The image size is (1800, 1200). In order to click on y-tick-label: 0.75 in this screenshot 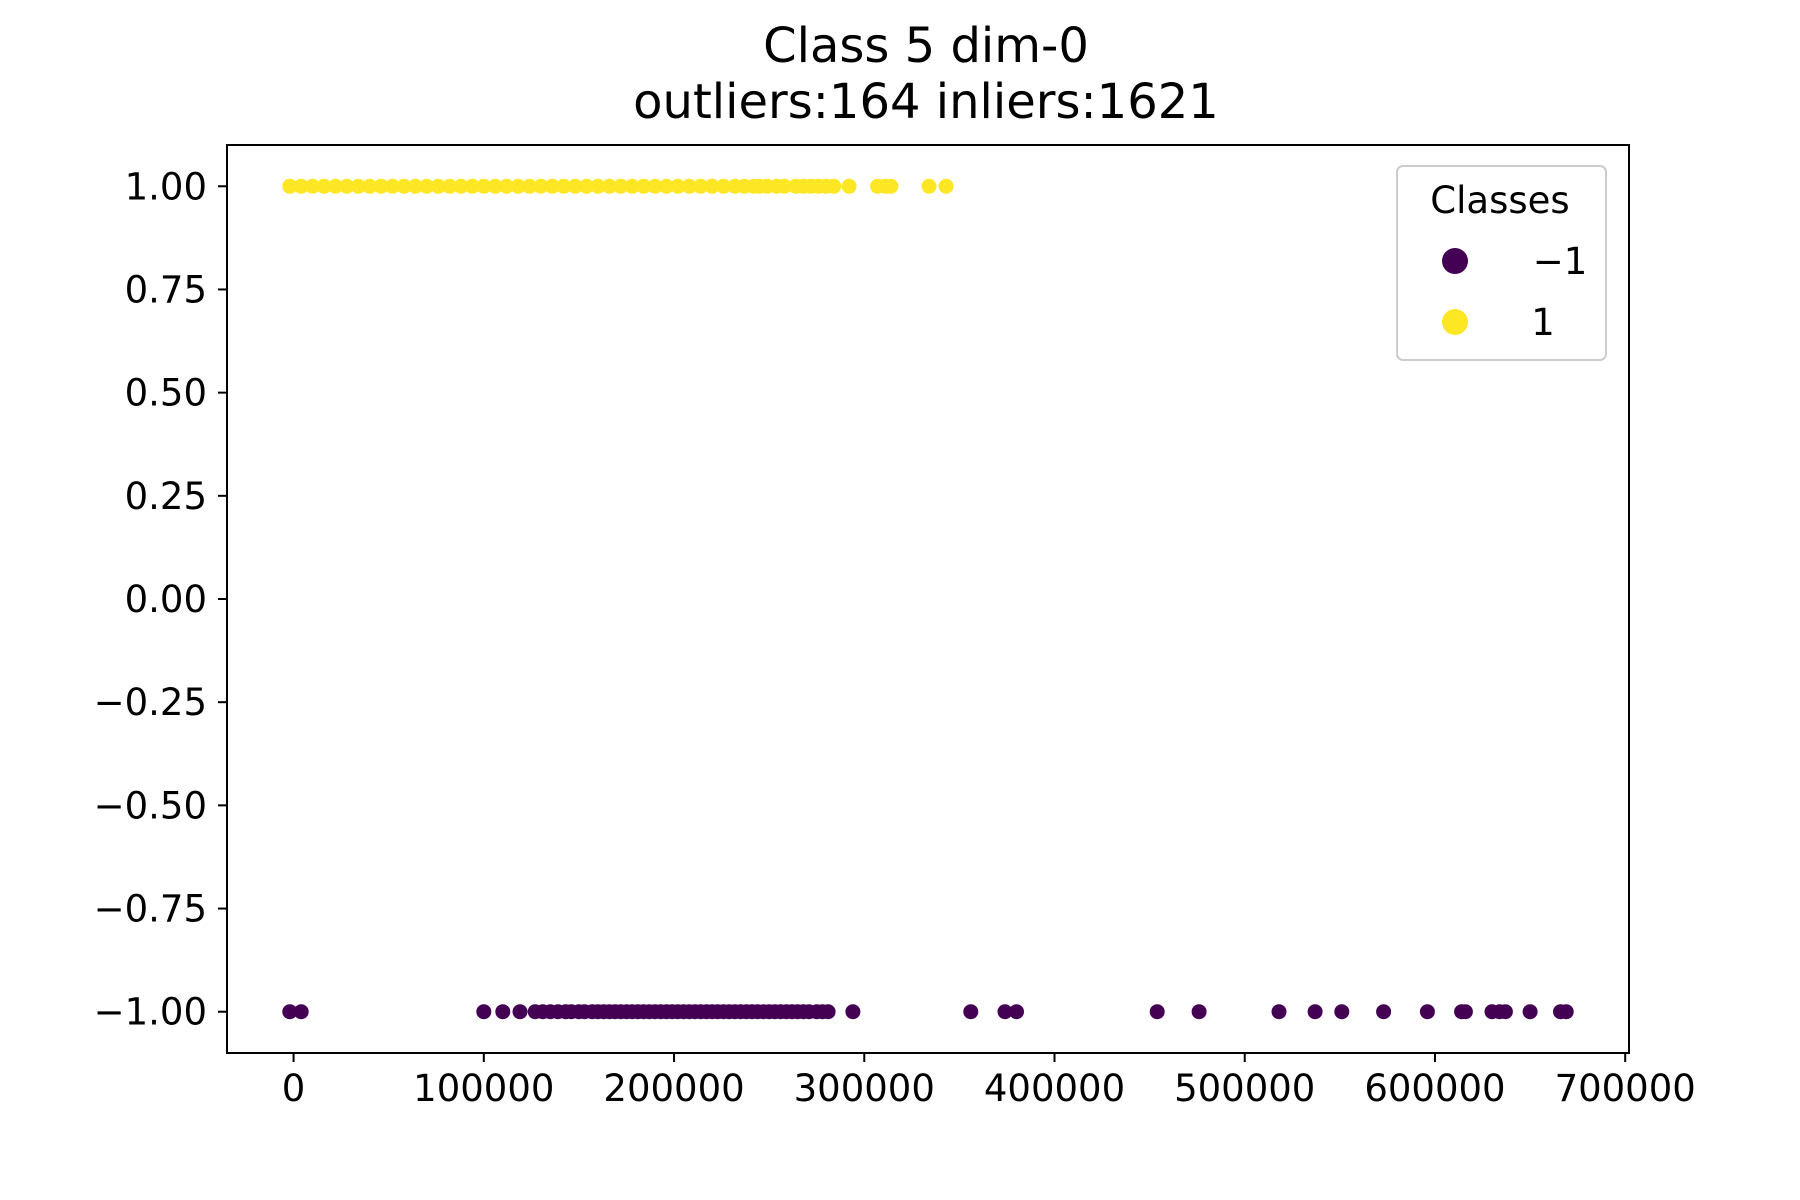, I will do `click(166, 289)`.